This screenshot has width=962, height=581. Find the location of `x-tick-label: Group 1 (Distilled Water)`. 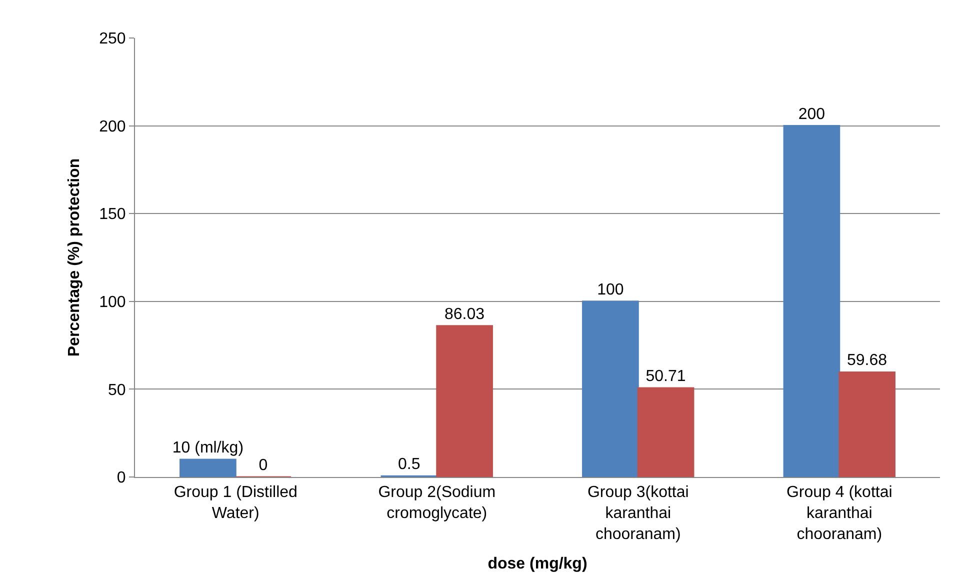

x-tick-label: Group 1 (Distilled Water) is located at coordinates (236, 503).